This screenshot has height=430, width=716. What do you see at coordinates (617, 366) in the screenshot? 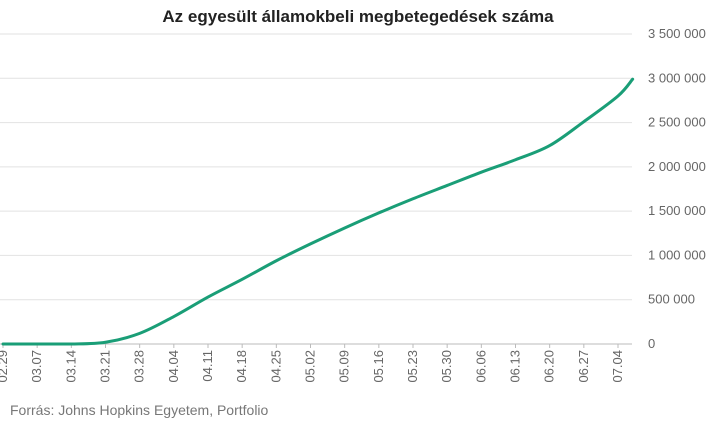
I see `x-tick-label: 07.04` at bounding box center [617, 366].